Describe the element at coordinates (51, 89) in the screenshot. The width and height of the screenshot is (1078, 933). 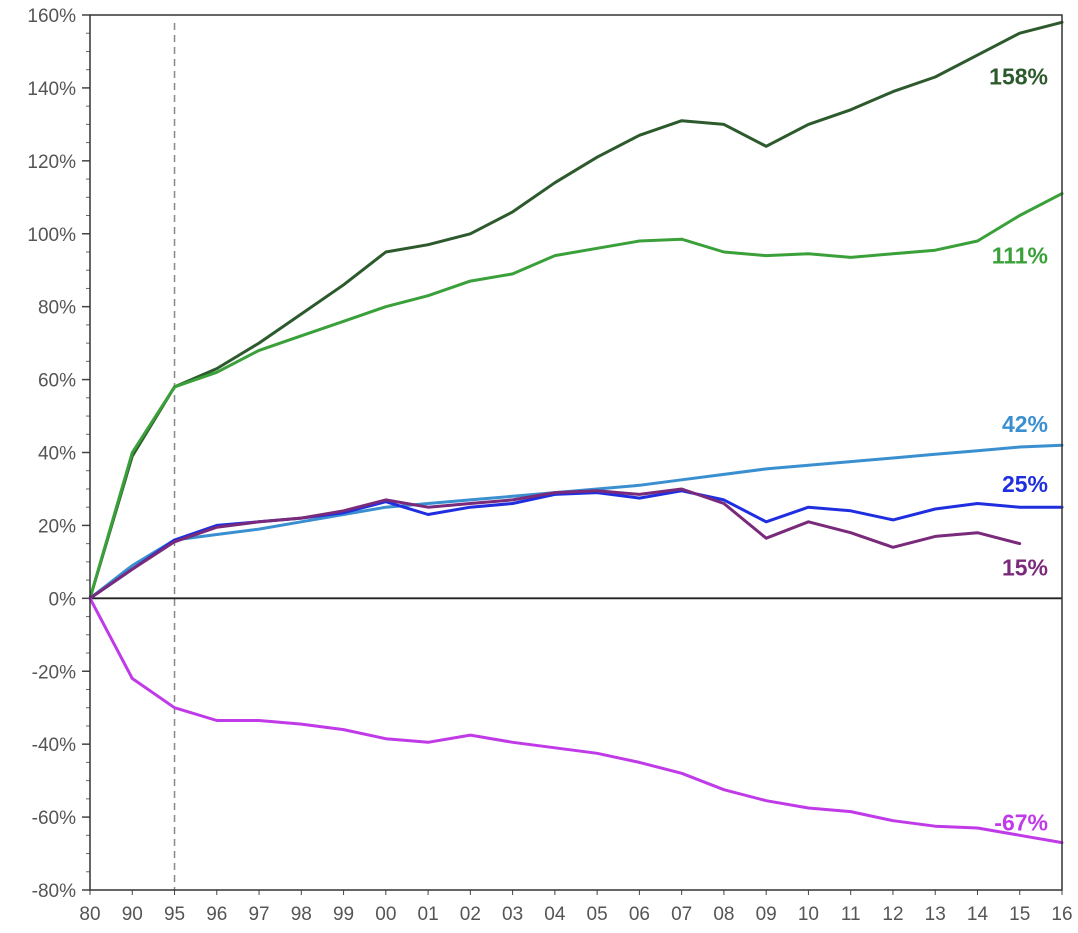
I see `y-tick-label: 140%` at that location.